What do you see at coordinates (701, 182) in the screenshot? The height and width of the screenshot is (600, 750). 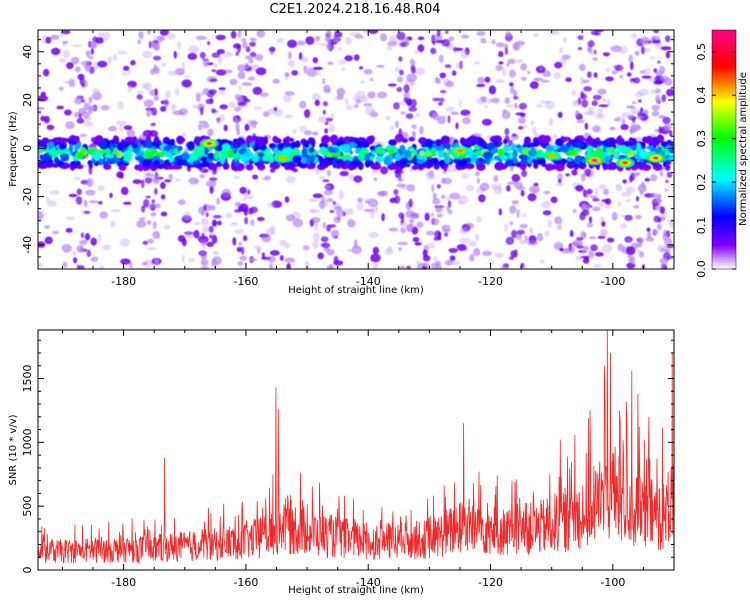 I see `colorbar-tick-label: 0.2` at bounding box center [701, 182].